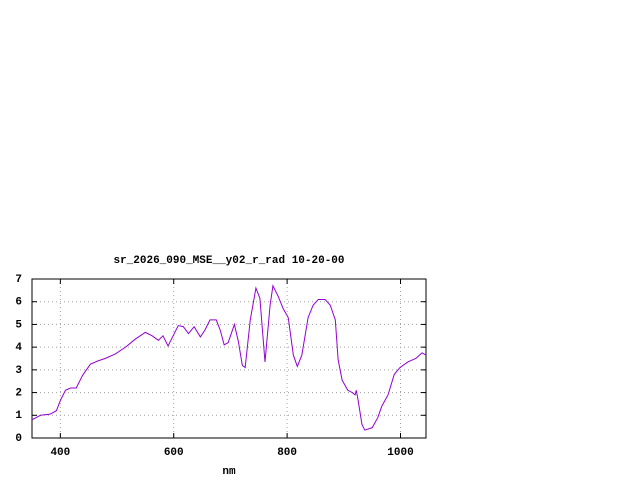 This screenshot has width=640, height=480. What do you see at coordinates (229, 472) in the screenshot?
I see `x-axis-label: nm` at bounding box center [229, 472].